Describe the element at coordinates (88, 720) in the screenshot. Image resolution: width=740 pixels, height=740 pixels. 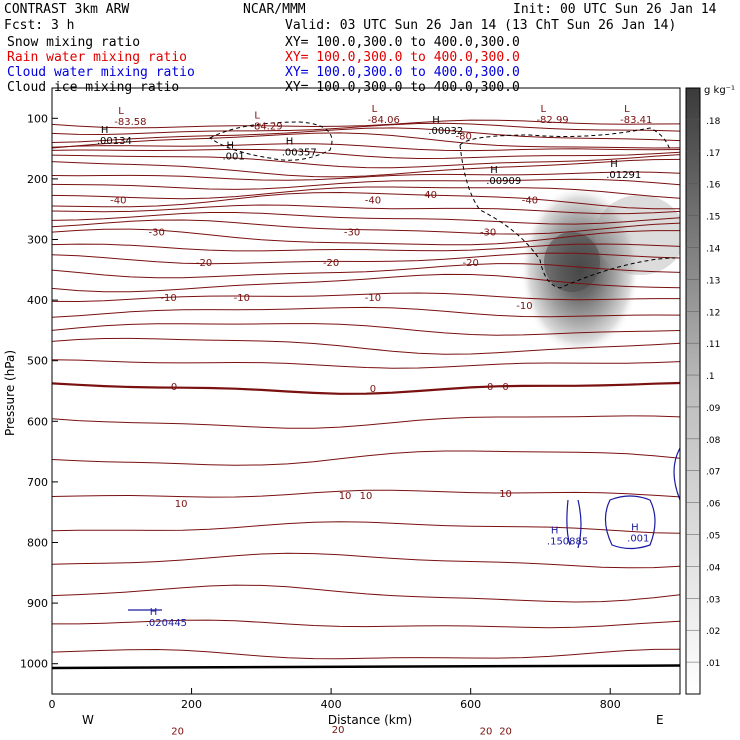
I see `west-label: W` at that location.